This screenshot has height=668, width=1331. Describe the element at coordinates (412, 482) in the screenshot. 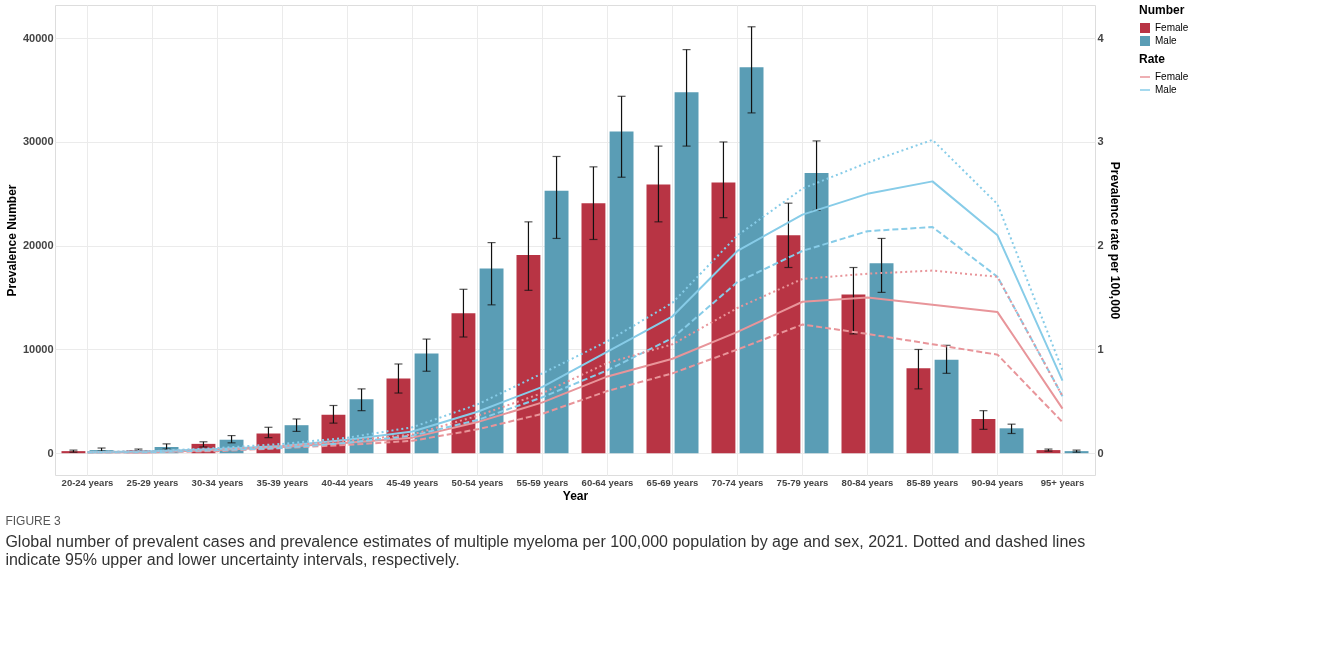

I see `x-tick-label: 45-49 years` at that location.